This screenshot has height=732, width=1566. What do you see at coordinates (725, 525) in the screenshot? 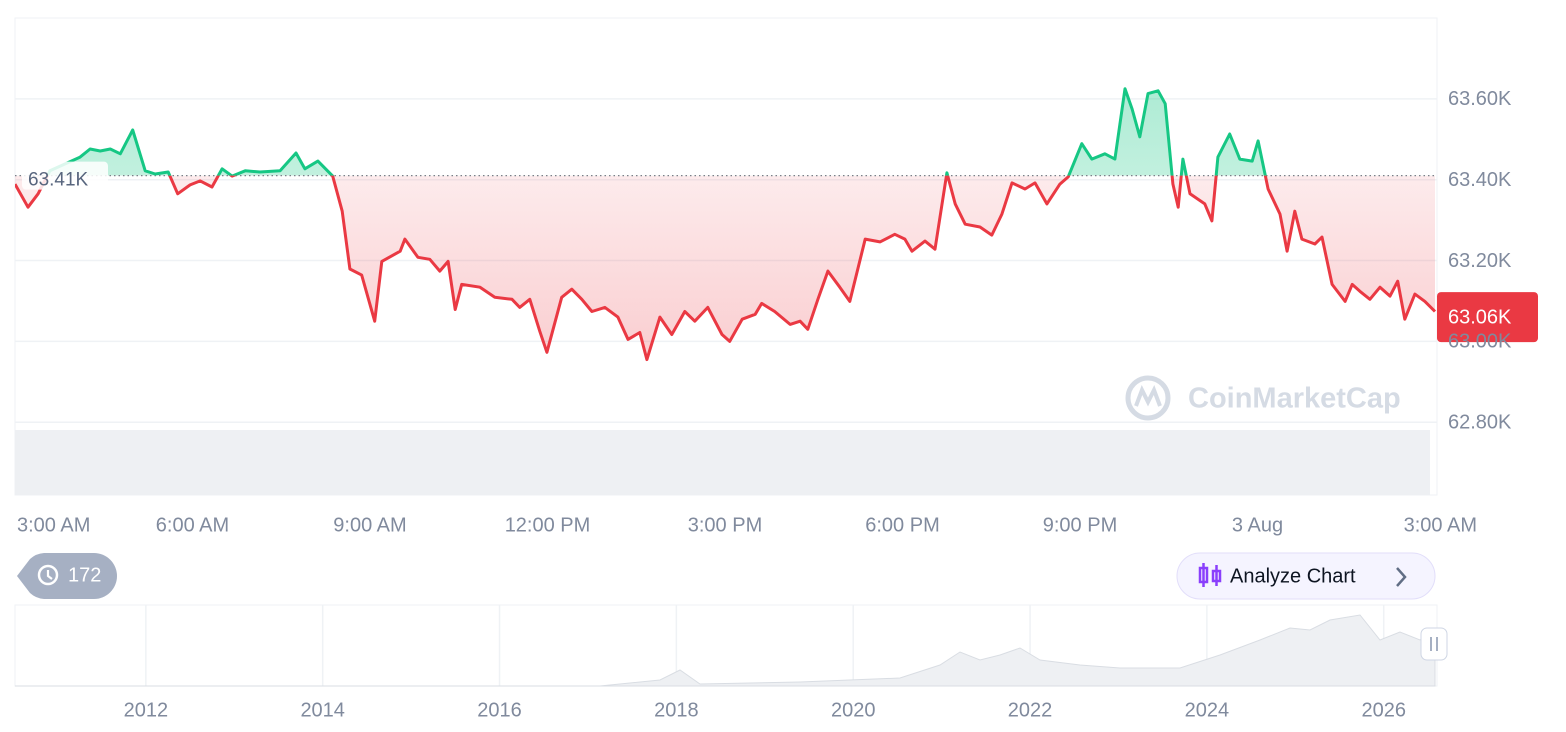
I see `x-tick-label: 3:00 PM` at bounding box center [725, 525].